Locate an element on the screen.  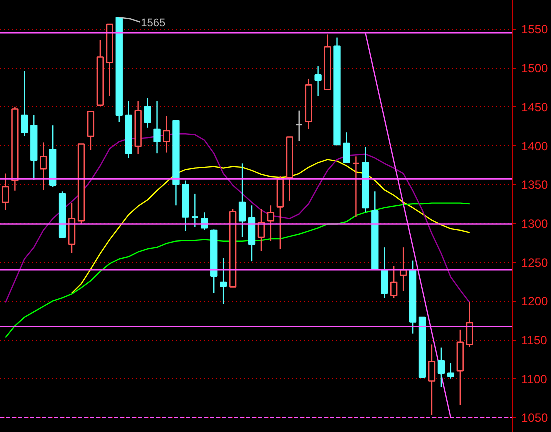
y-tick-label: 1150 is located at coordinates (535, 341).